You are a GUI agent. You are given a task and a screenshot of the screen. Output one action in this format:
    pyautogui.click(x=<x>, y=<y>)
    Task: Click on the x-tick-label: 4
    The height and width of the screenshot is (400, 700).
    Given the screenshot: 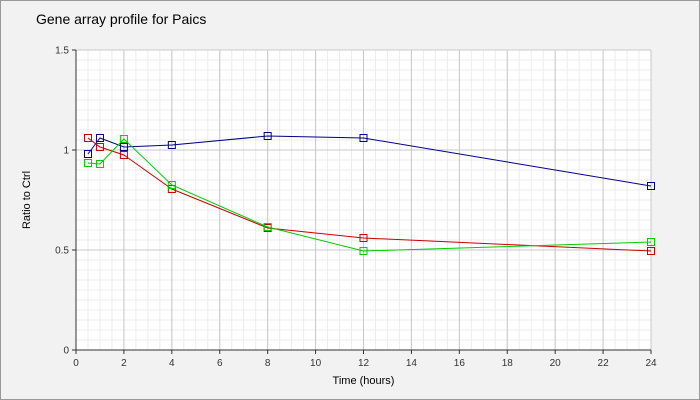 What is the action you would take?
    pyautogui.click(x=172, y=363)
    